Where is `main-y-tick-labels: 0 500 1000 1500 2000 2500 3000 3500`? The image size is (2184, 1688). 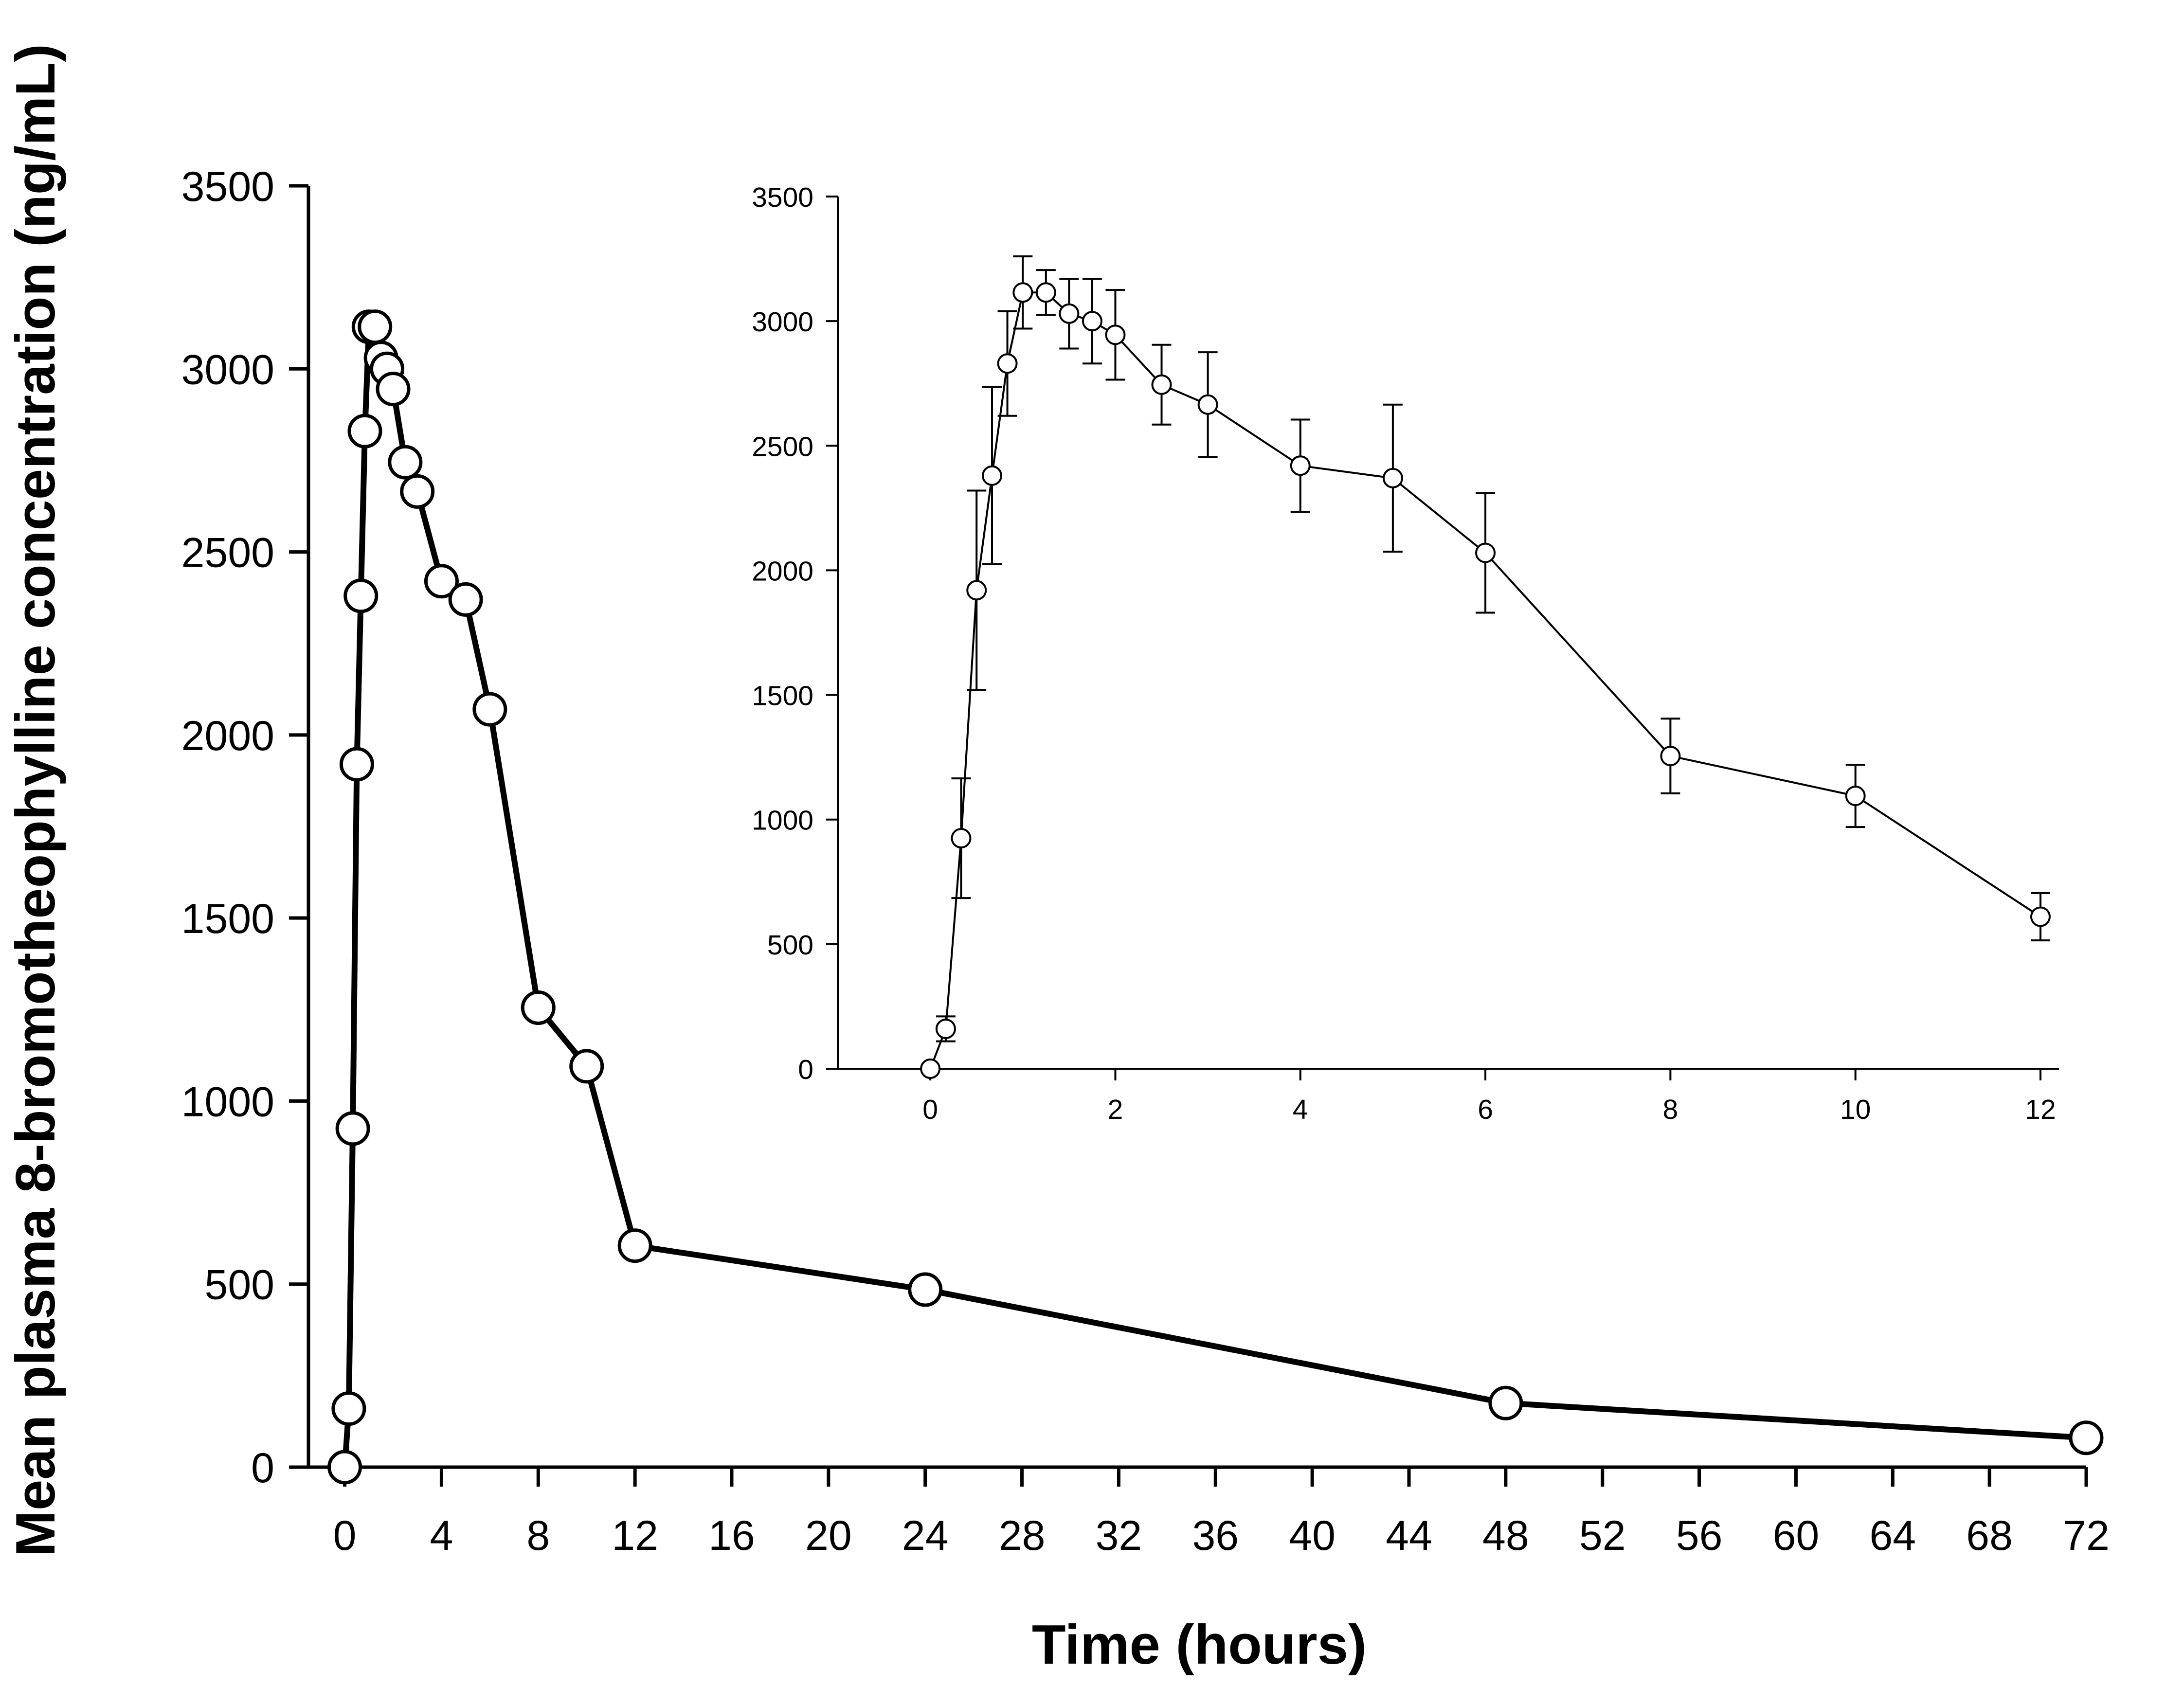
main-y-tick-labels: 0 500 1000 1500 2000 2500 3000 3500 is located at coordinates (227, 827).